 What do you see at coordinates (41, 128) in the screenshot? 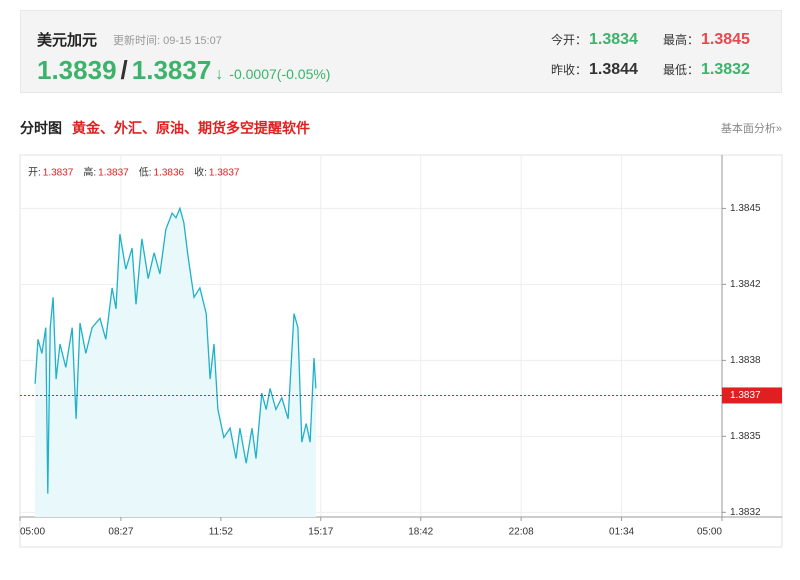
I see `tab-title: 分时图` at bounding box center [41, 128].